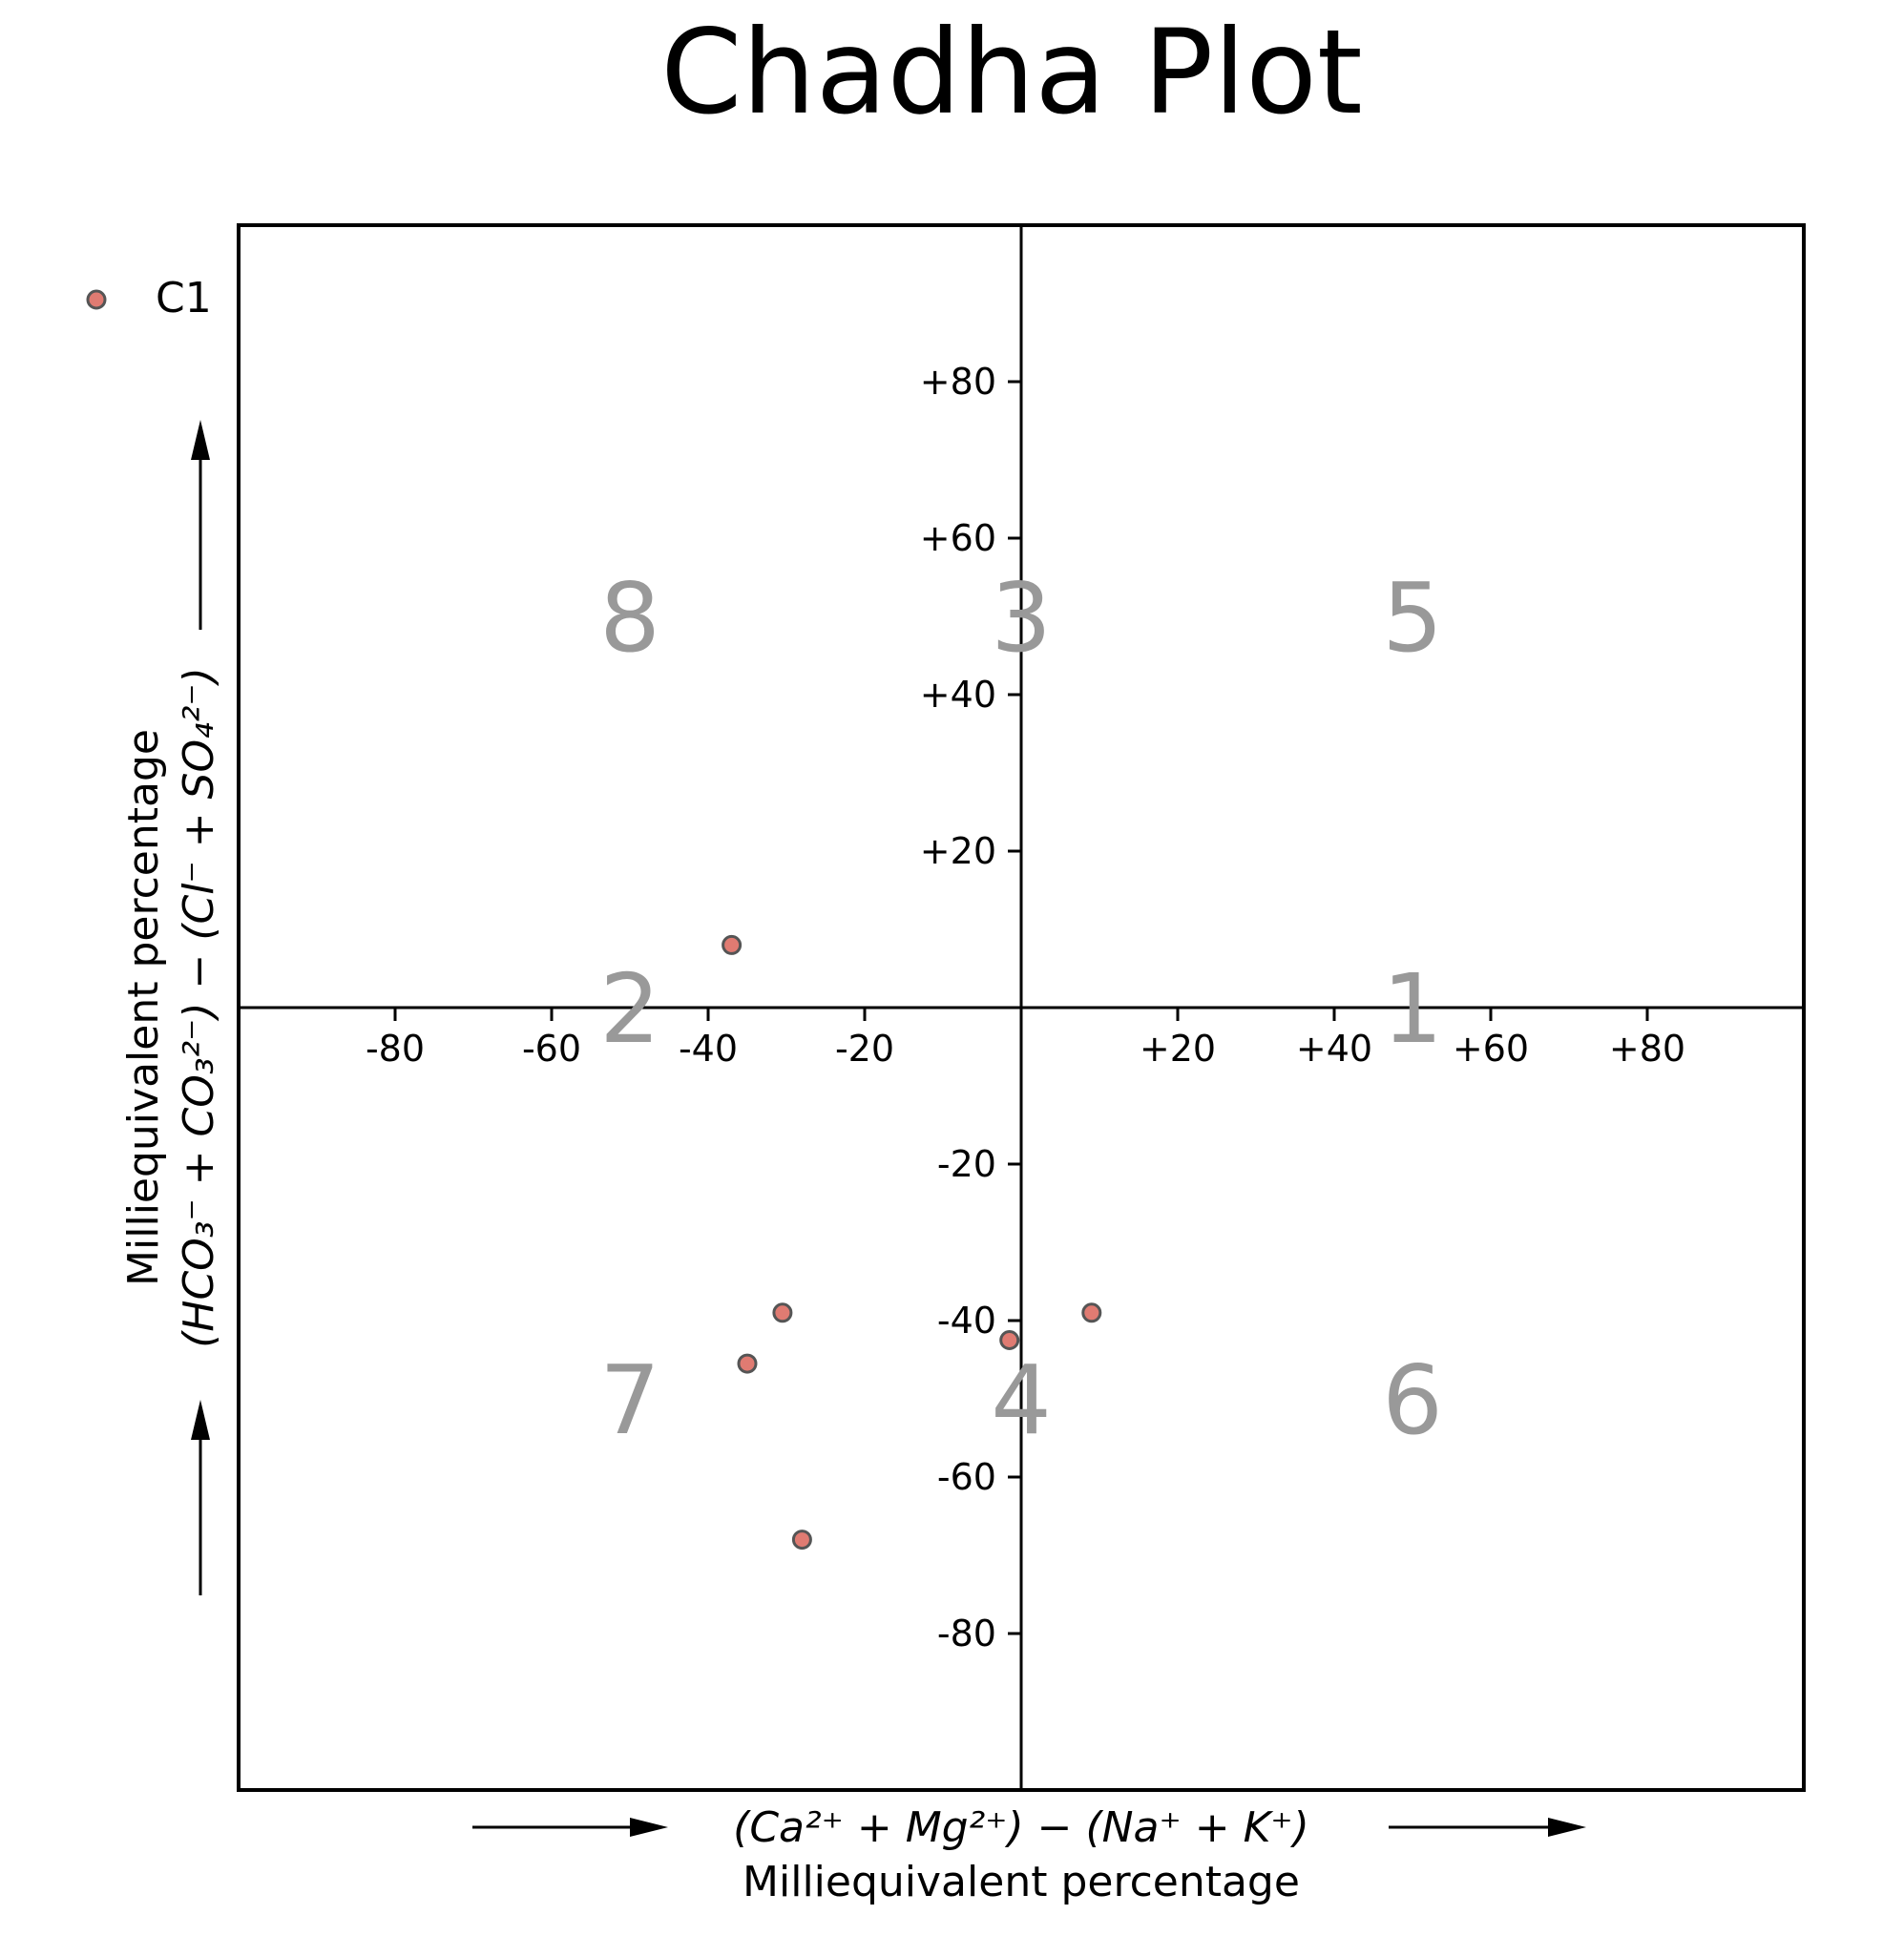 The height and width of the screenshot is (1936, 1904). What do you see at coordinates (1022, 1882) in the screenshot?
I see `x-axis-label: Milliequivalent percentage` at bounding box center [1022, 1882].